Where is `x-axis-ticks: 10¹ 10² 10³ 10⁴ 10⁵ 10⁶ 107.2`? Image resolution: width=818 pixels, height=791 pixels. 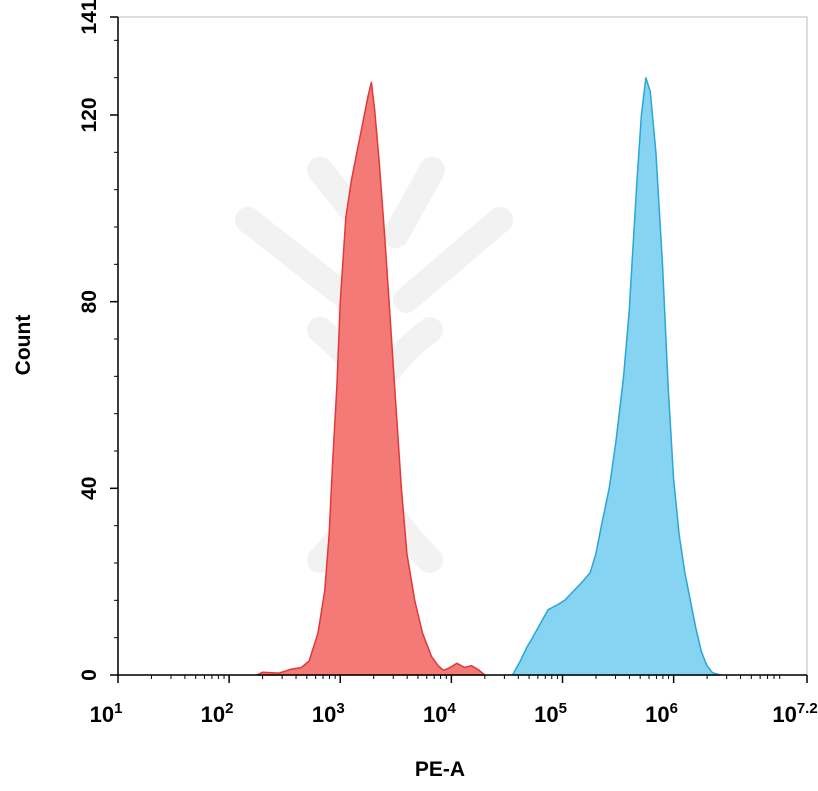
x-axis-ticks: 10¹ 10² 10³ 10⁴ 10⁵ 10⁶ 107.2 is located at coordinates (454, 701).